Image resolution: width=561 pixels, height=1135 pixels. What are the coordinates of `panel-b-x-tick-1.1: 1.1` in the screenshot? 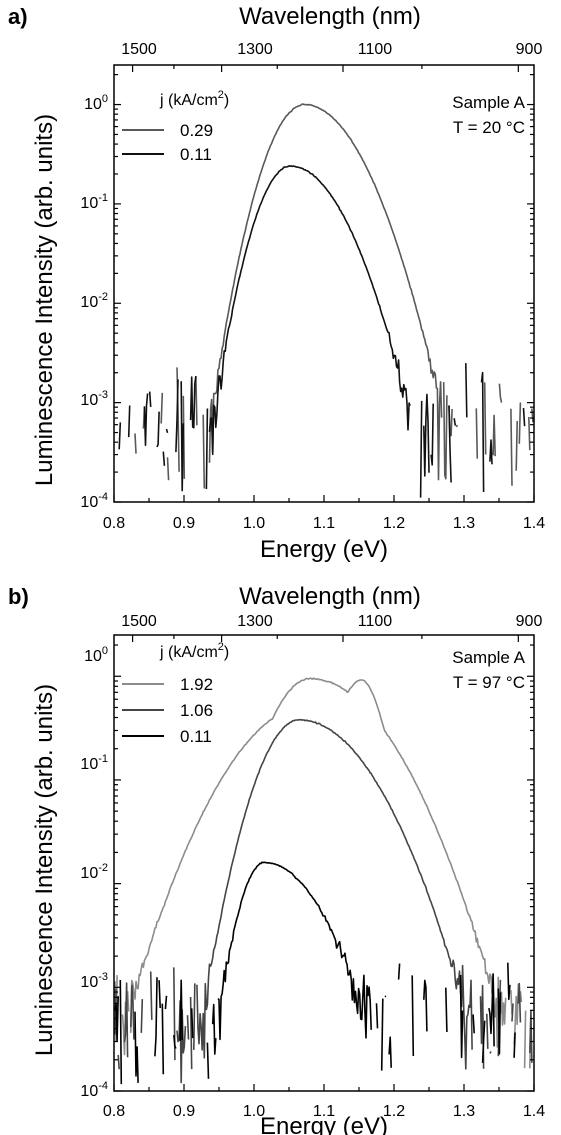 It's located at (324, 1111).